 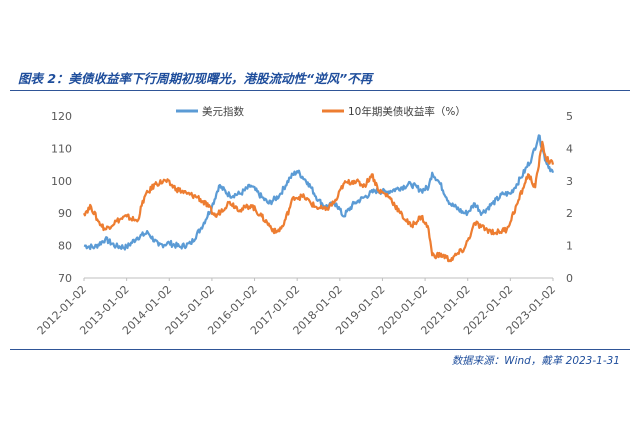 I want to click on figure-title: 图表 2：美债收益率下行周期初现曙光，港股流动性“逆风”不再, so click(x=195, y=78).